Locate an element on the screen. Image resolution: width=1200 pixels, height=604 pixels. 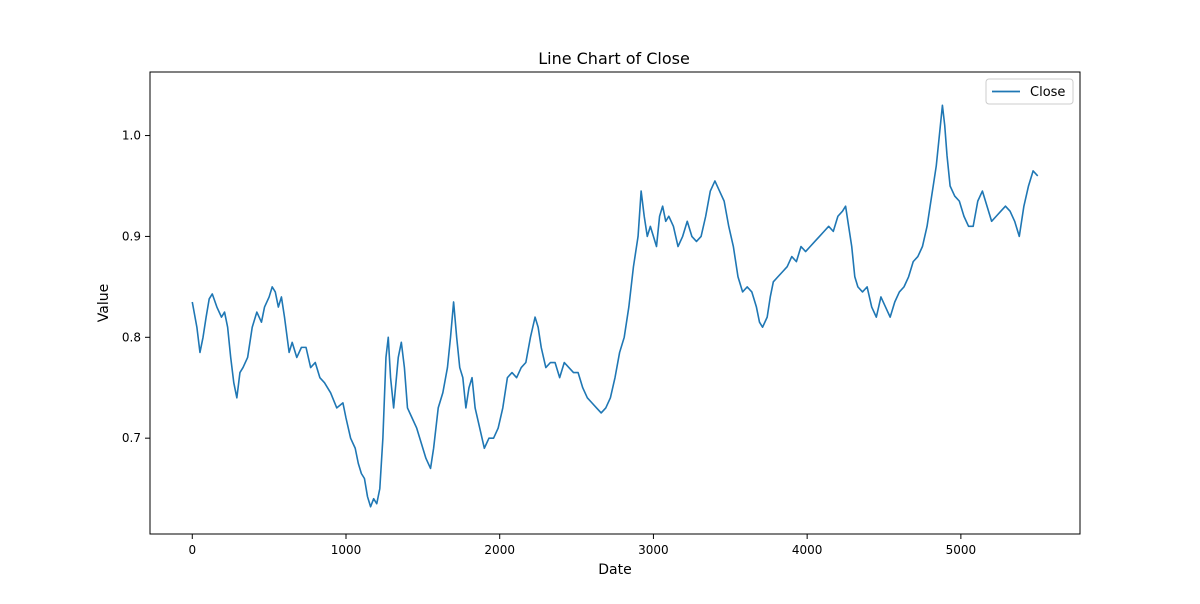
x-tick-label: 4000 is located at coordinates (807, 550).